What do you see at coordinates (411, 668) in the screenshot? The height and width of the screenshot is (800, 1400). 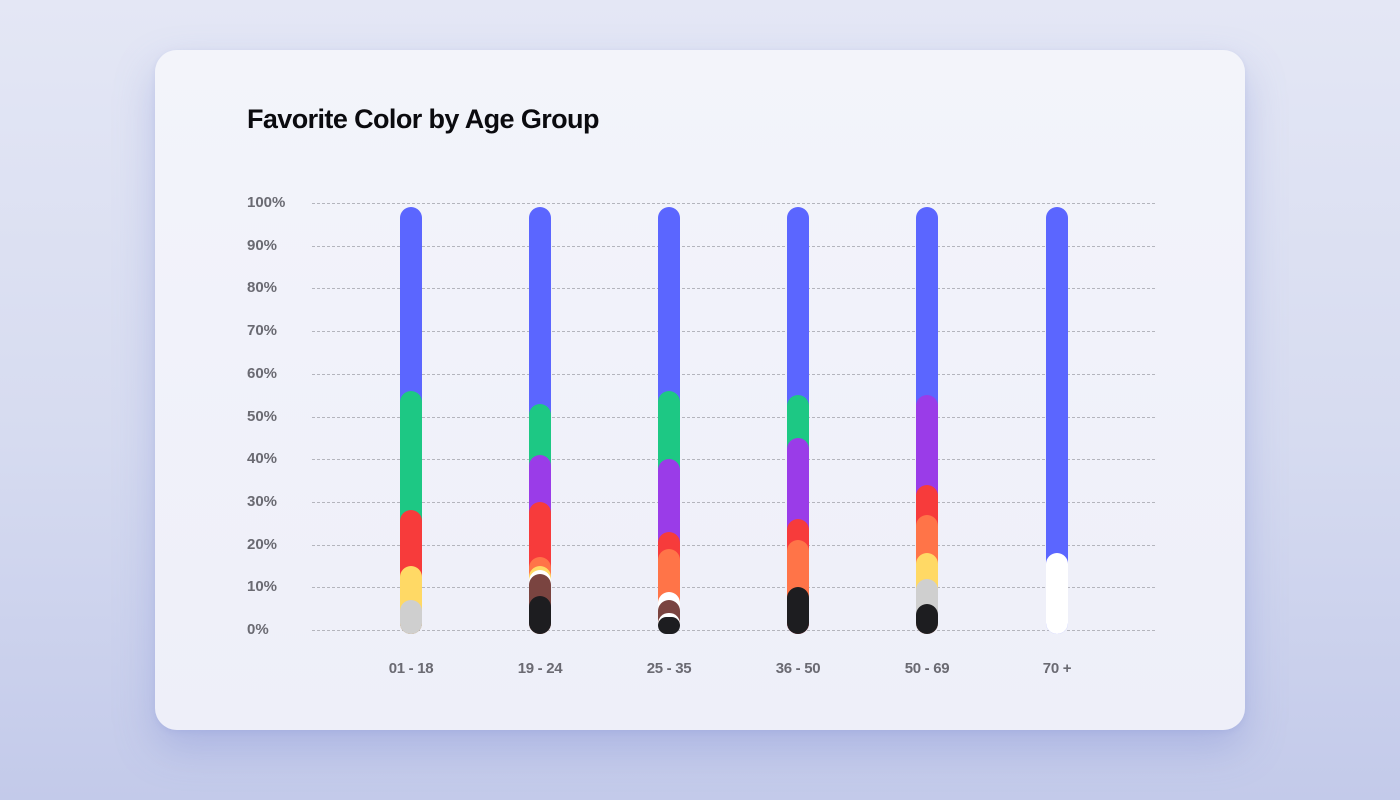 I see `x-tick-label: 01 - 18` at bounding box center [411, 668].